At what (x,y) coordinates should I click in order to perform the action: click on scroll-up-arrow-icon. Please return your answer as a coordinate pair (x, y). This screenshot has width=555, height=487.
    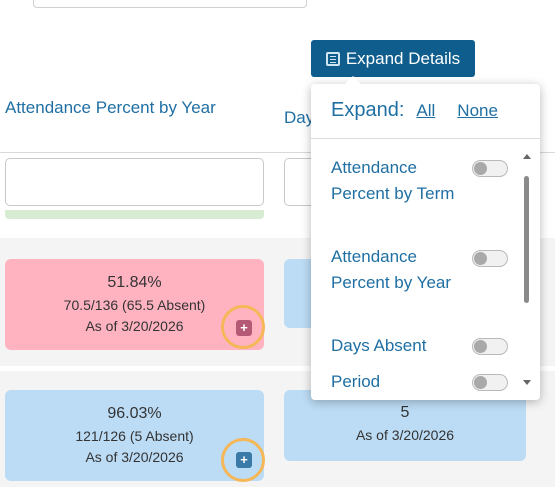
    Looking at the image, I should click on (527, 156).